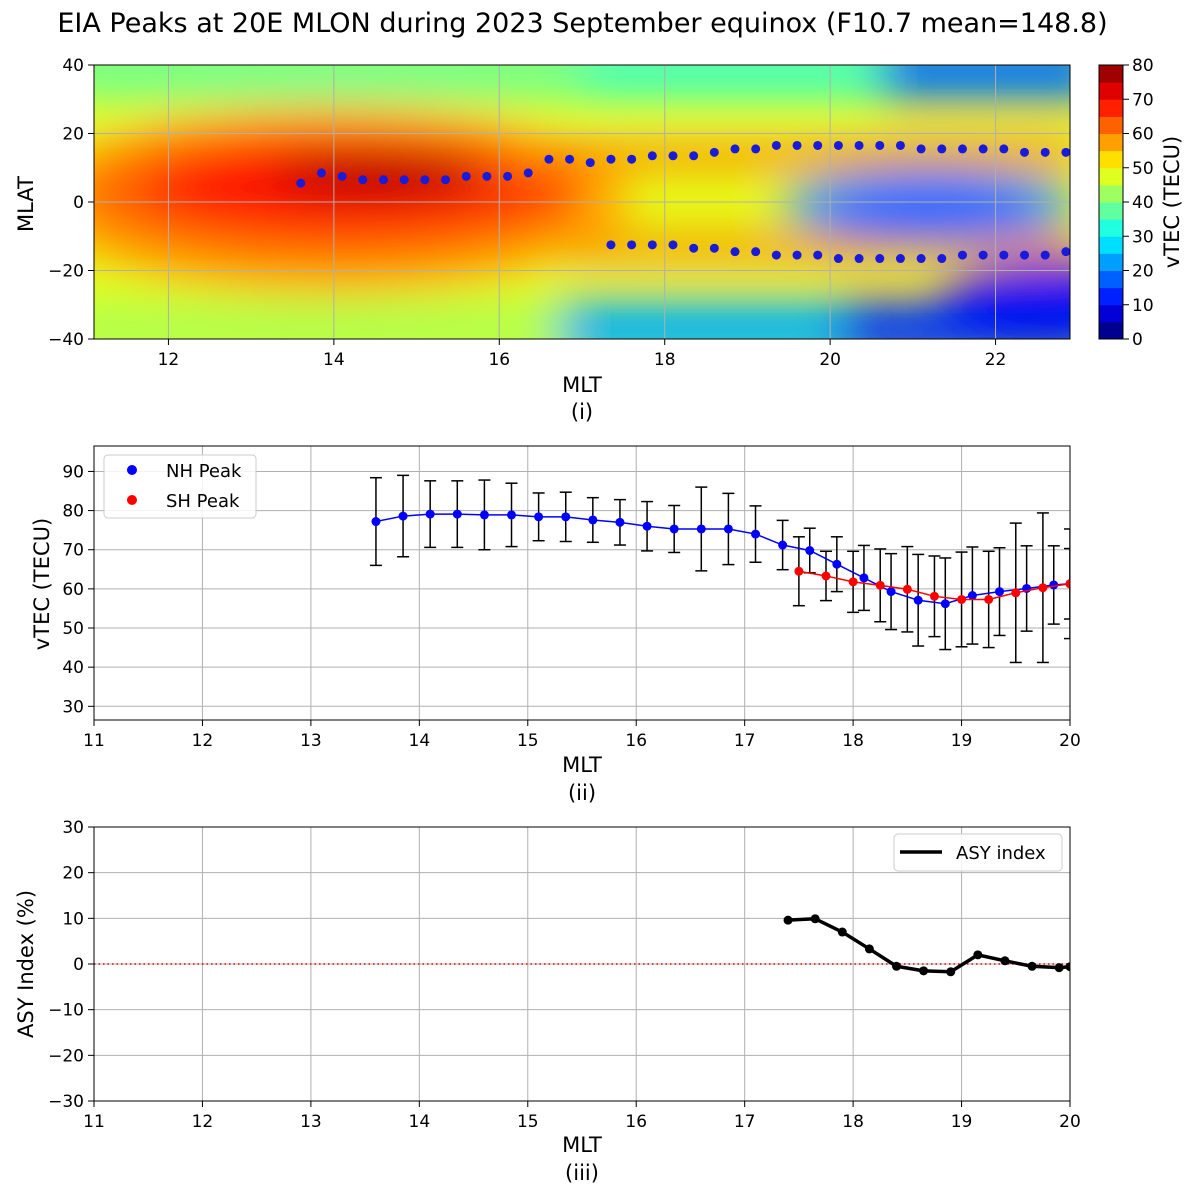 The image size is (1200, 1200). What do you see at coordinates (26, 204) in the screenshot?
I see `panel-i-ylabel: MLAT` at bounding box center [26, 204].